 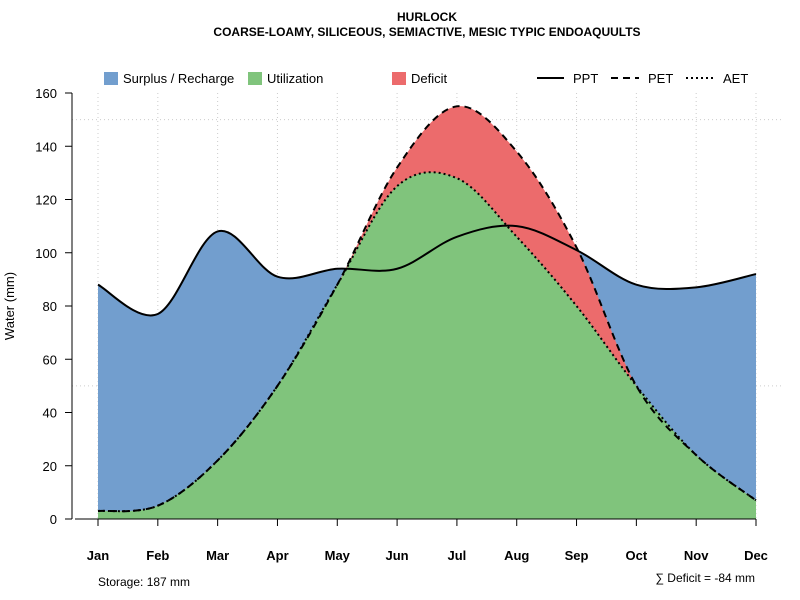 I want to click on legend-label-deficit: Deficit, so click(x=429, y=78).